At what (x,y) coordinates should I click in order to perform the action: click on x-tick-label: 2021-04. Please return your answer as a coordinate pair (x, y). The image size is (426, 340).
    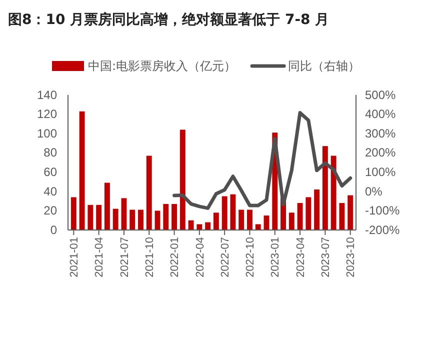
    Looking at the image, I should click on (100, 257).